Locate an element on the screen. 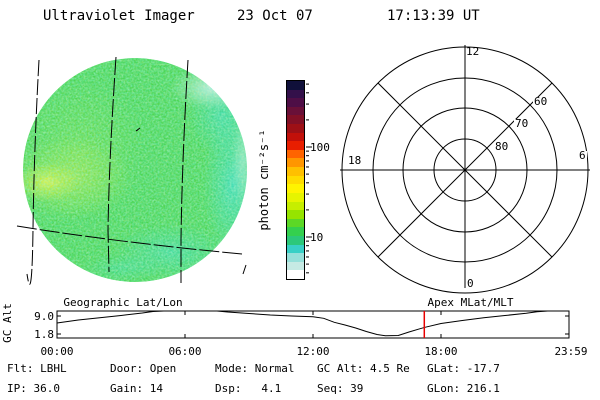  status-gain: Gain: 14 is located at coordinates (136, 388).